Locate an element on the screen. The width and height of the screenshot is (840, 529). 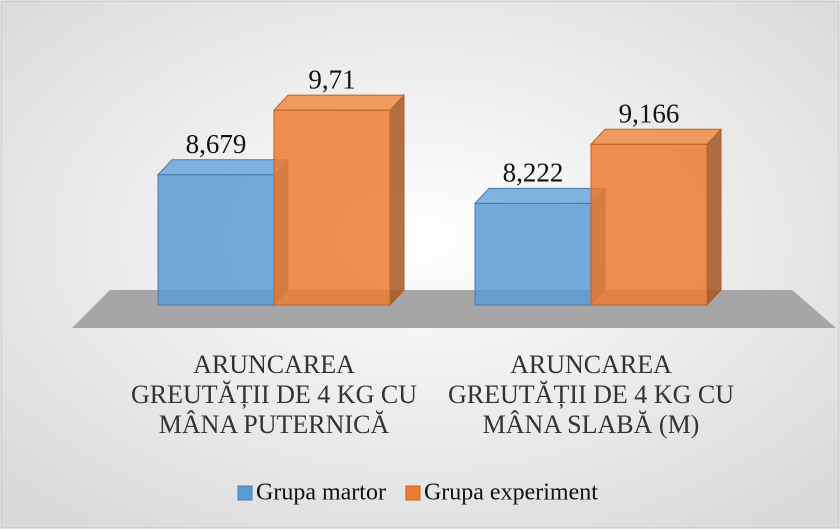
data-label: 8,222 is located at coordinates (533, 173).